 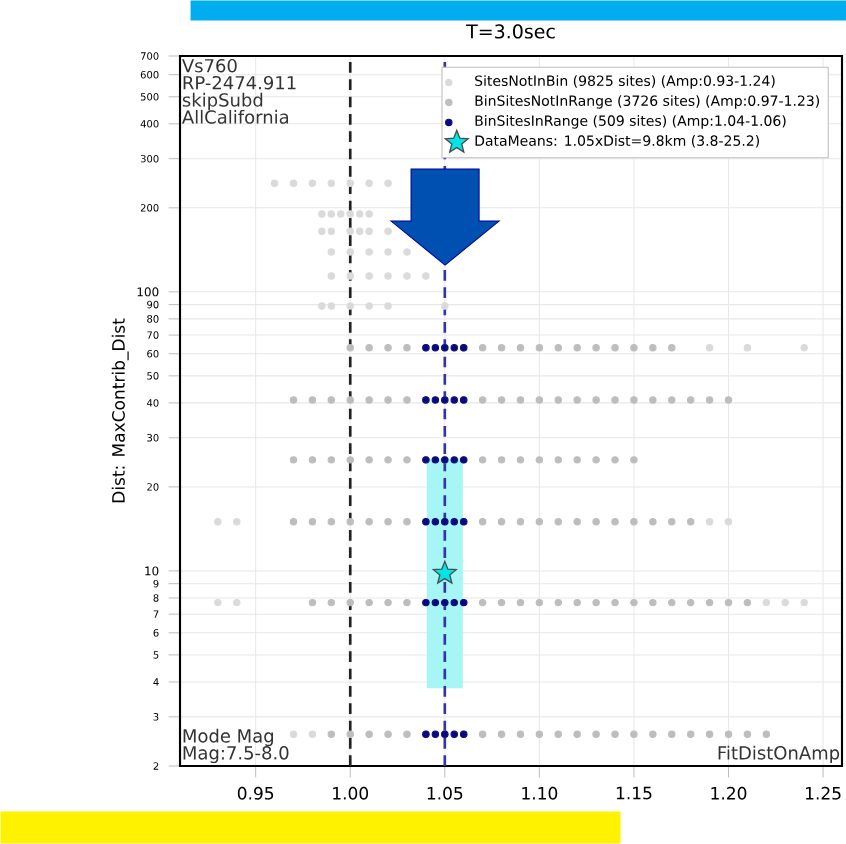 I want to click on x-tick-label: 1.15, so click(x=634, y=793).